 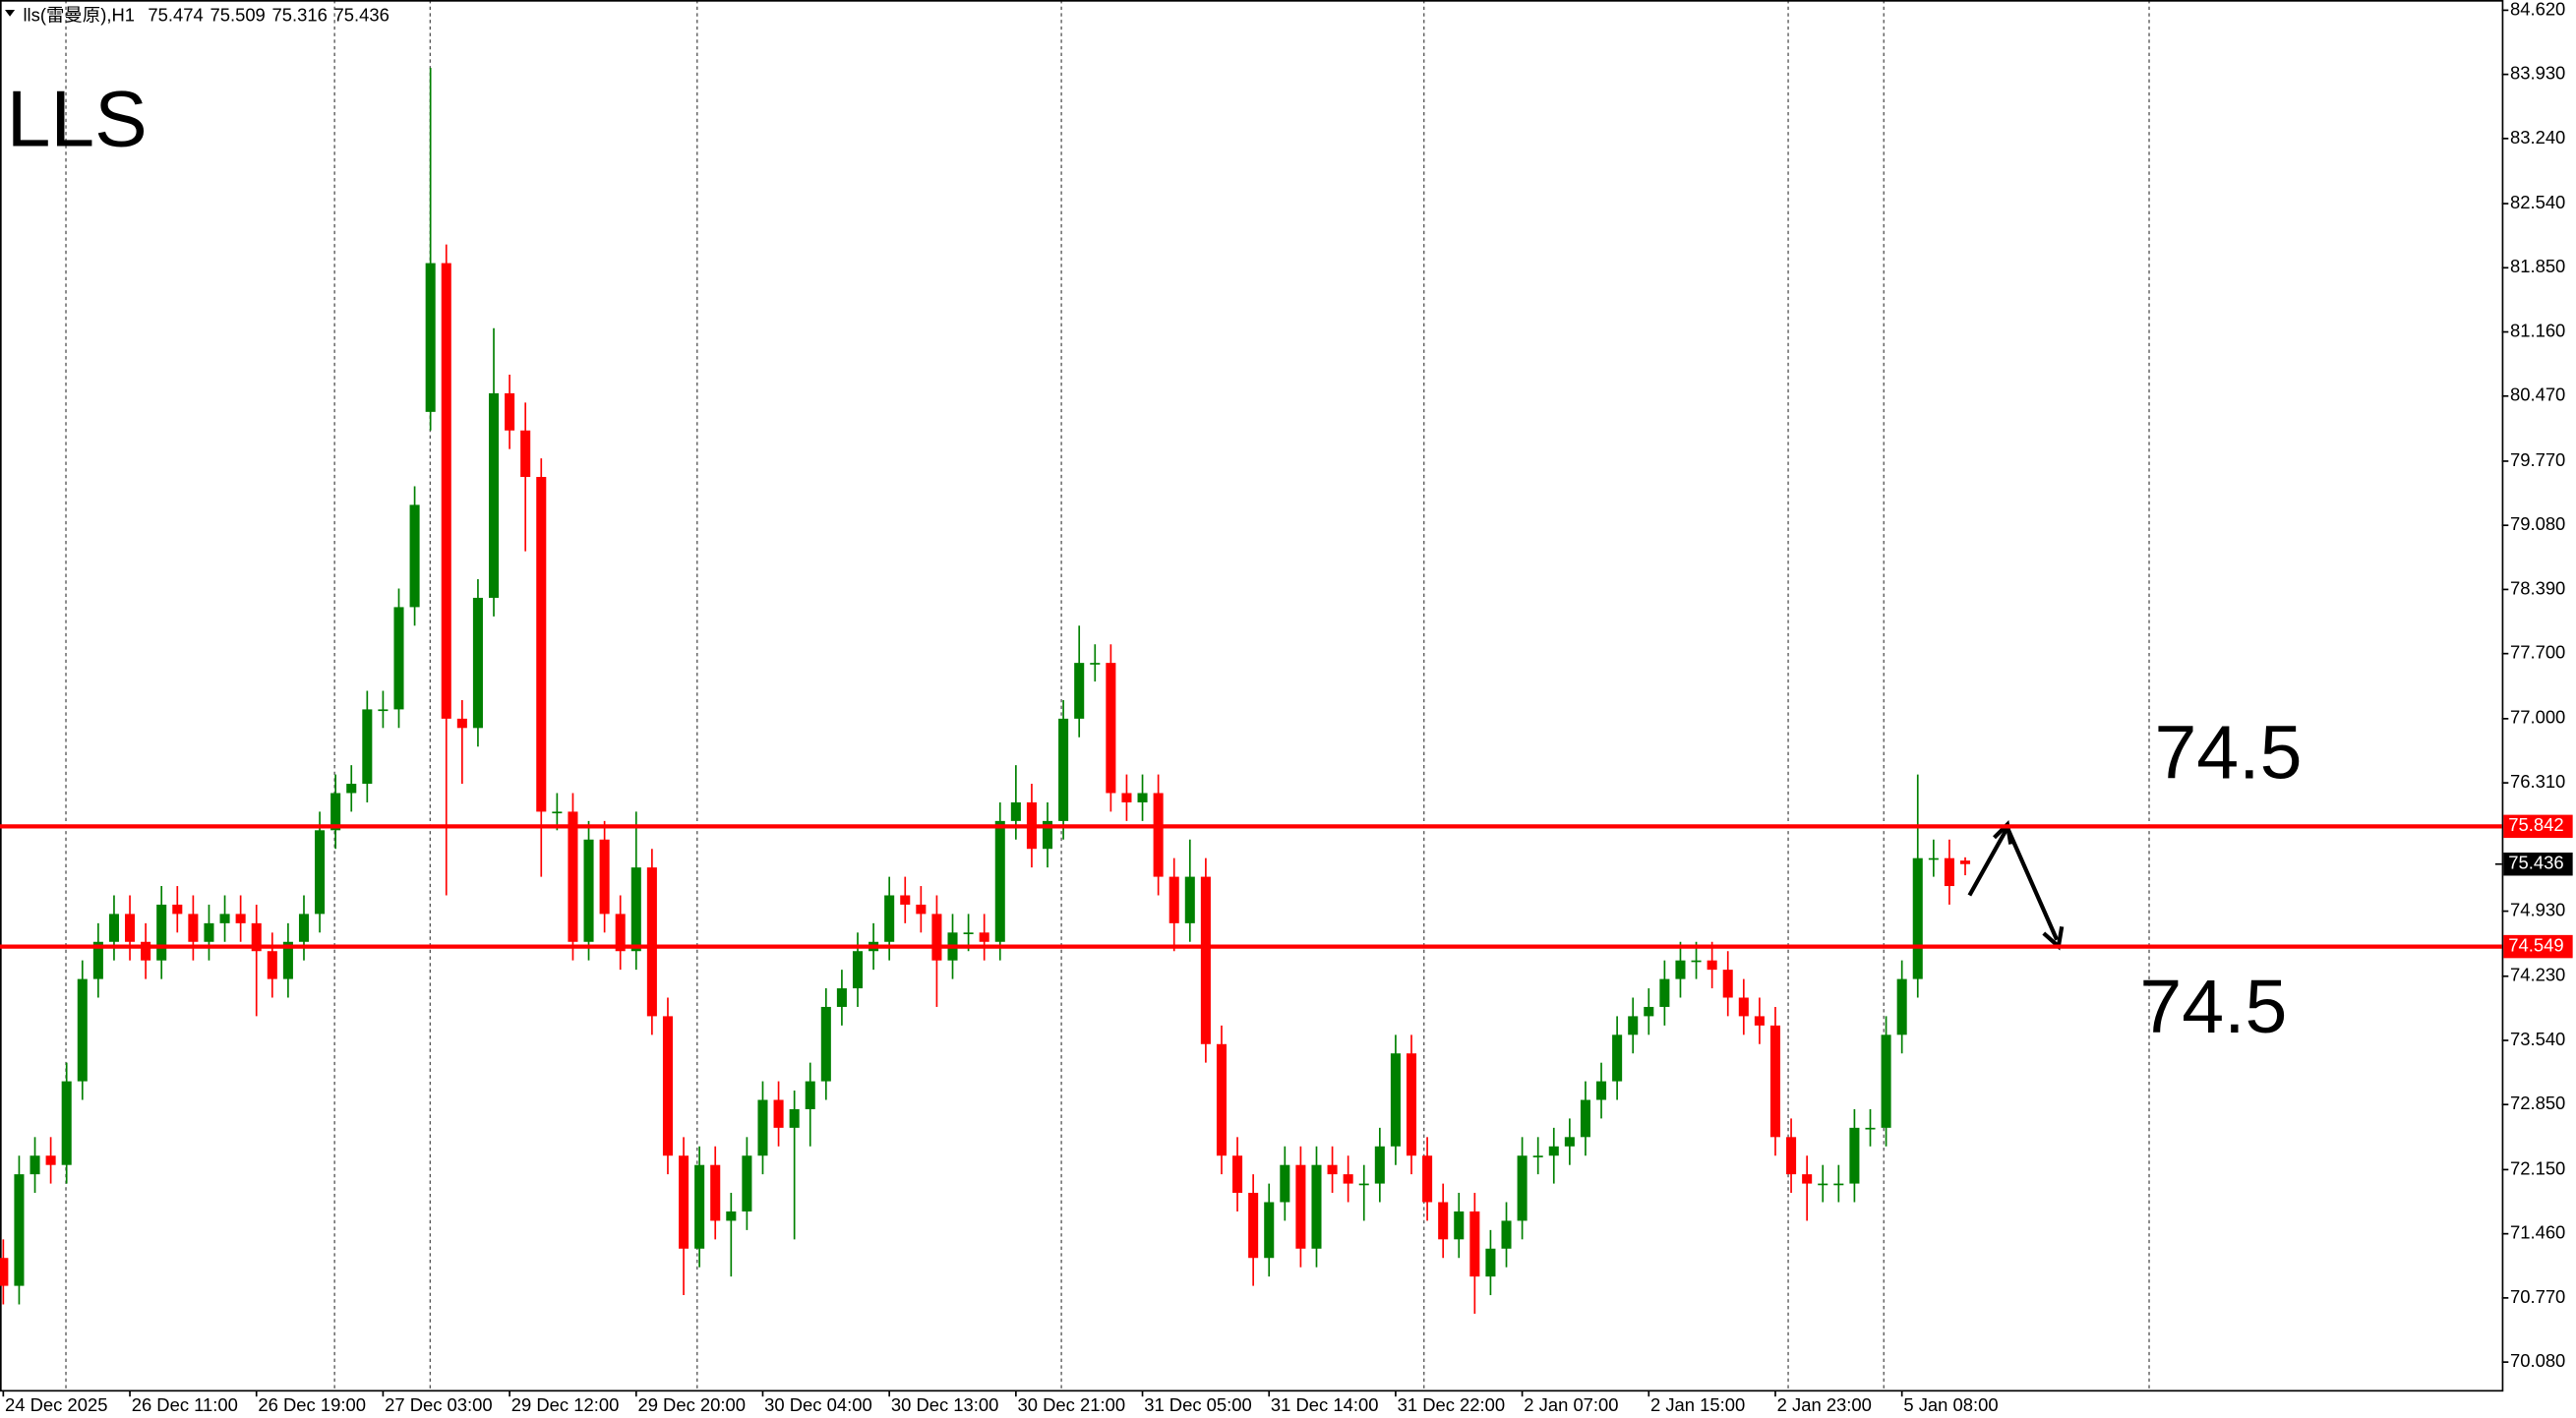 I want to click on header-low: 75.316, so click(x=300, y=15).